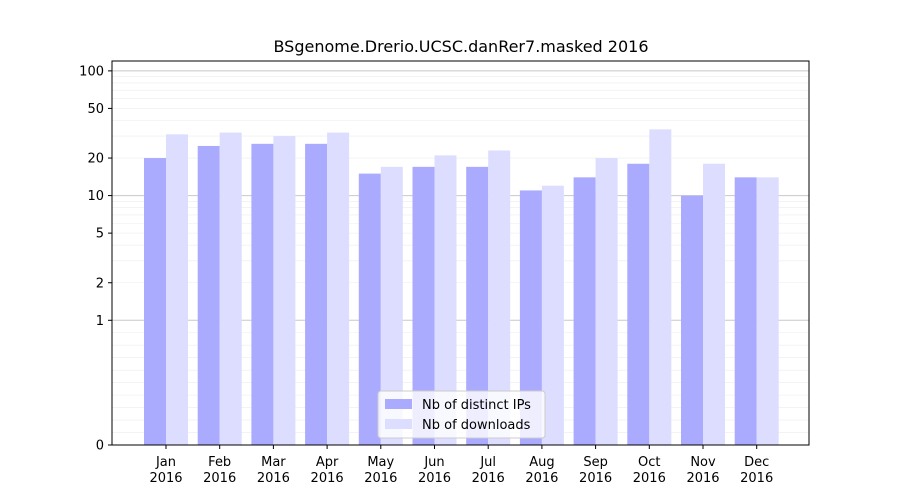 The height and width of the screenshot is (500, 900). Describe the element at coordinates (541, 462) in the screenshot. I see `x-tick-label-month: Aug` at that location.